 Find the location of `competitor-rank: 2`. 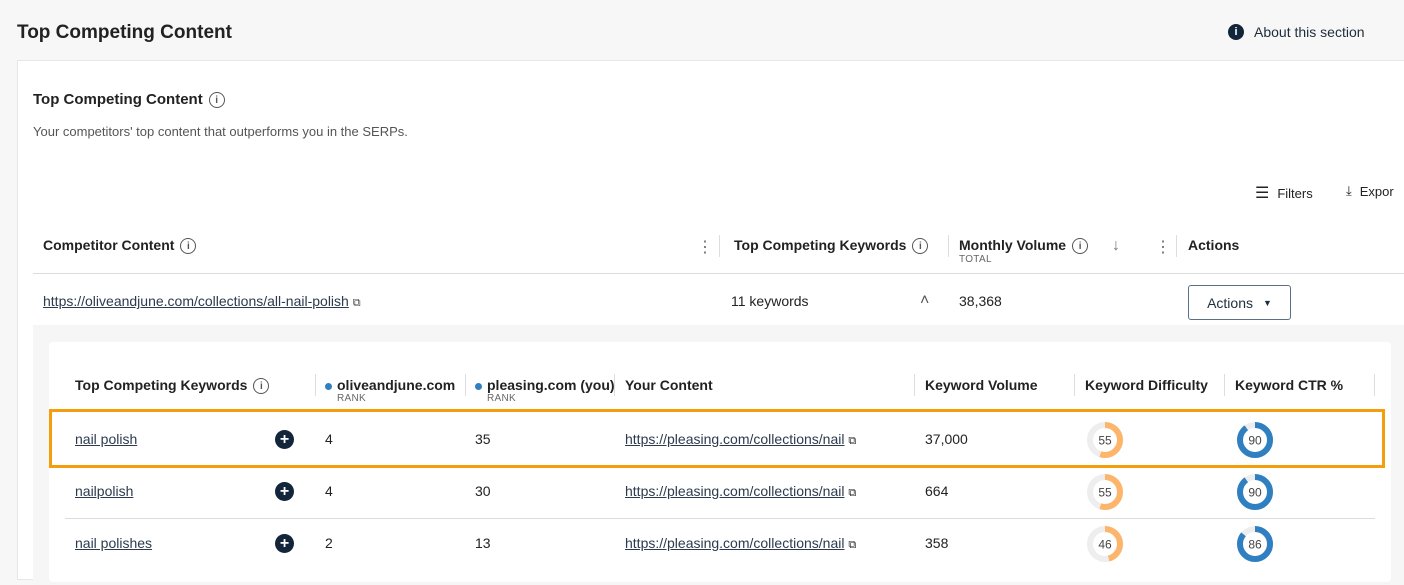

competitor-rank: 2 is located at coordinates (329, 543).